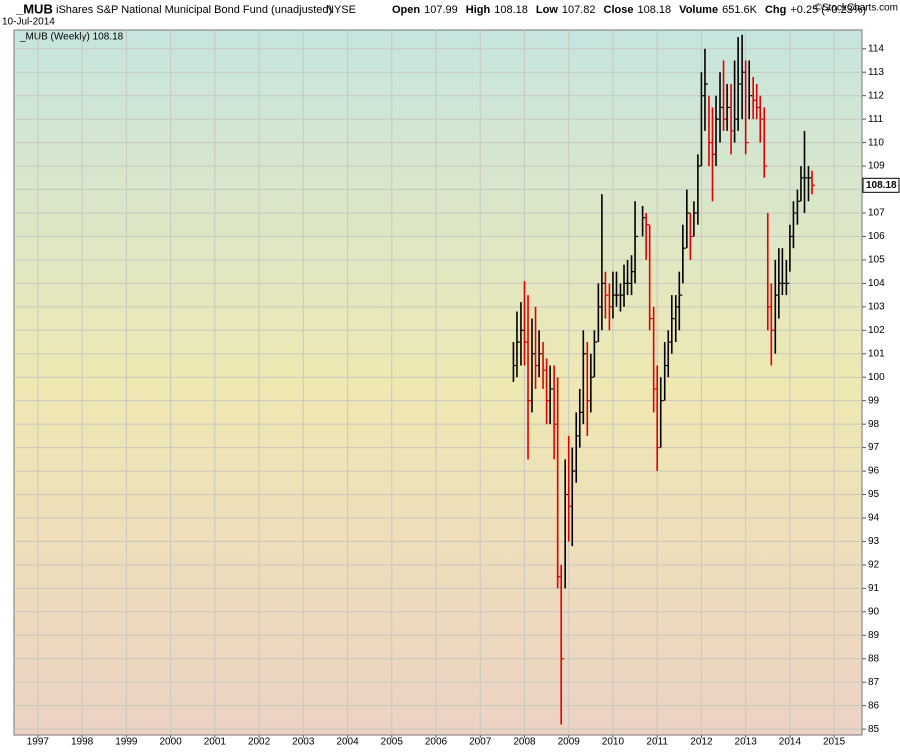  What do you see at coordinates (876, 260) in the screenshot?
I see `y-tick-label: 105` at bounding box center [876, 260].